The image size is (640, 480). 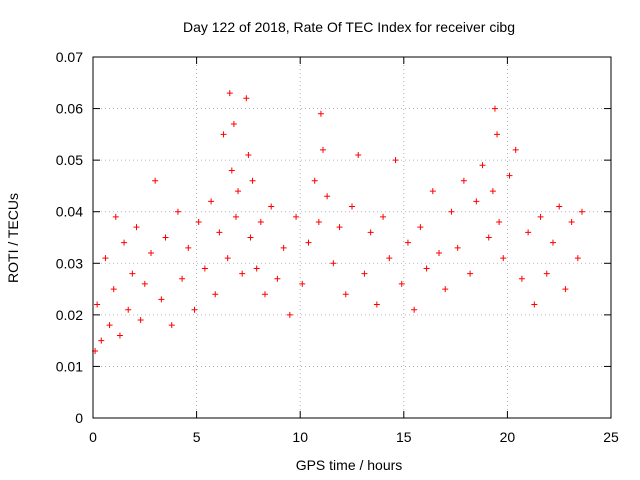 I want to click on x-tick-label: 20, so click(x=508, y=437).